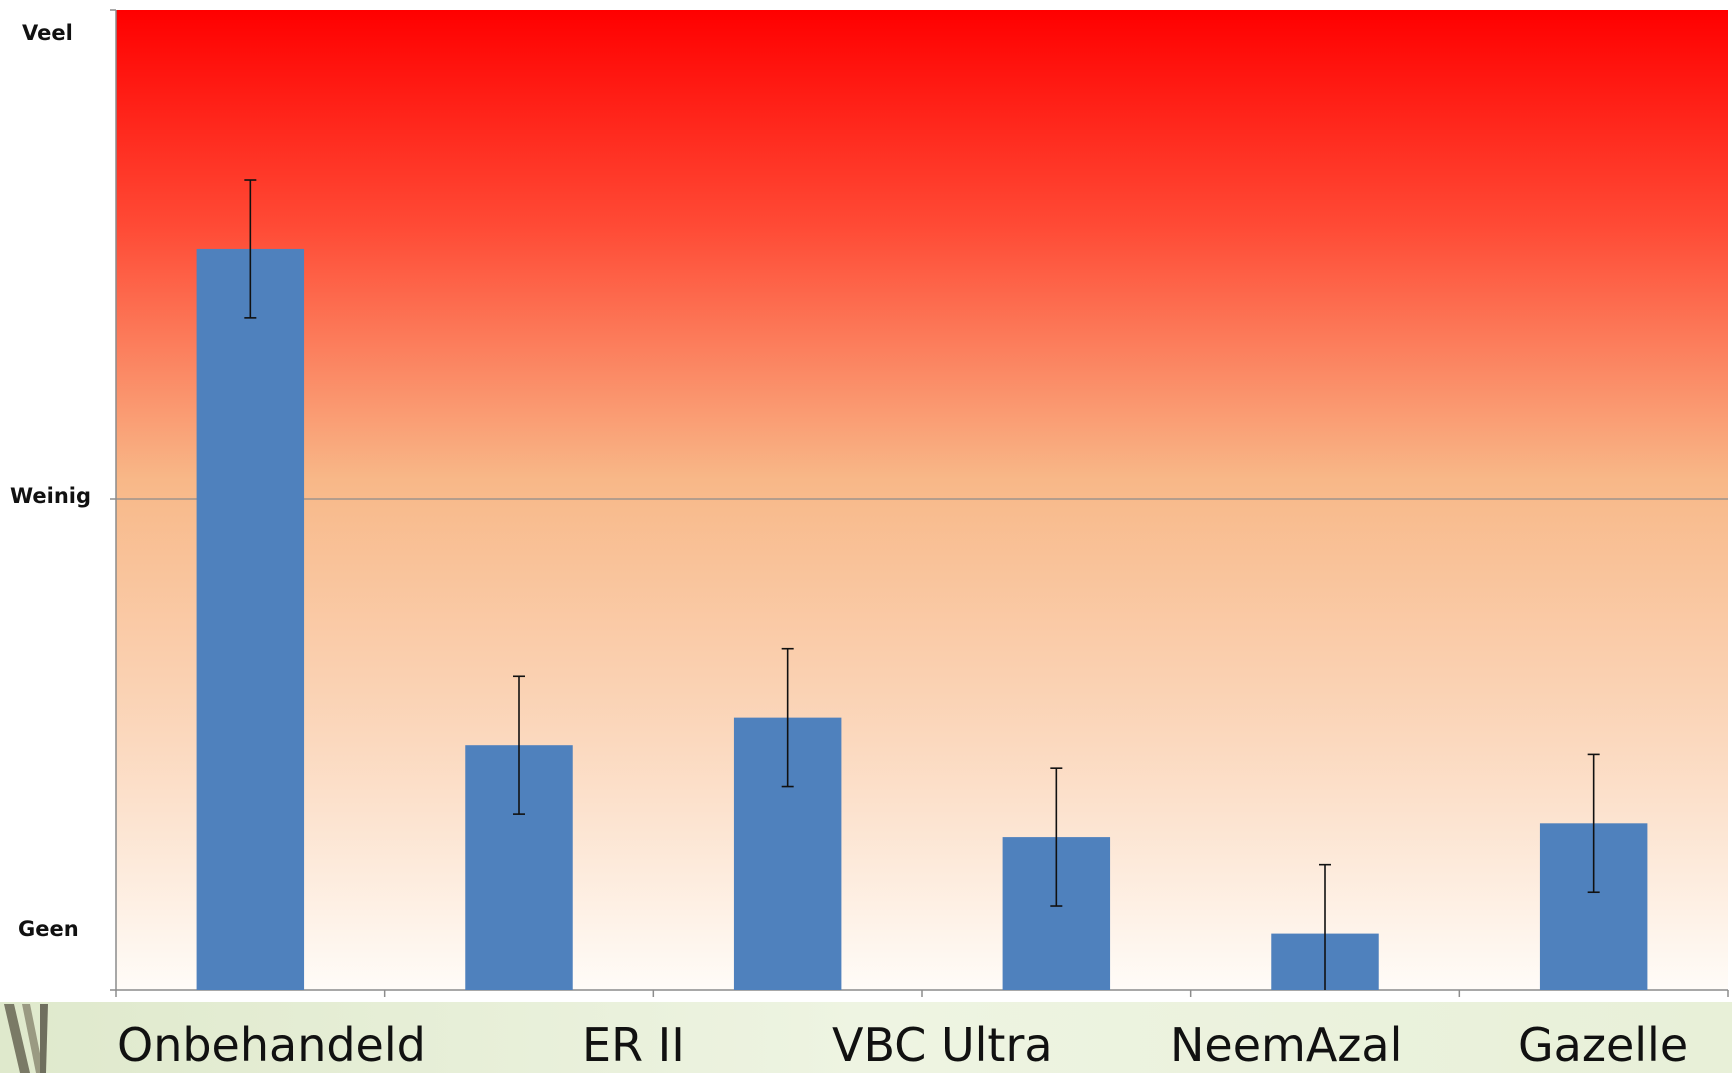  I want to click on x-tick-label-gazelle: Gazelle, so click(1603, 1045).